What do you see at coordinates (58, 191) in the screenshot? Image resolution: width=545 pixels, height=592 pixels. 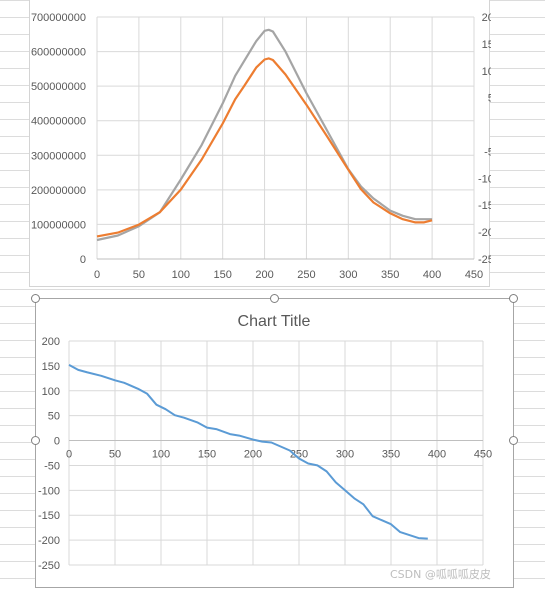 I see `y-left-tick-label: 200000000` at bounding box center [58, 191].